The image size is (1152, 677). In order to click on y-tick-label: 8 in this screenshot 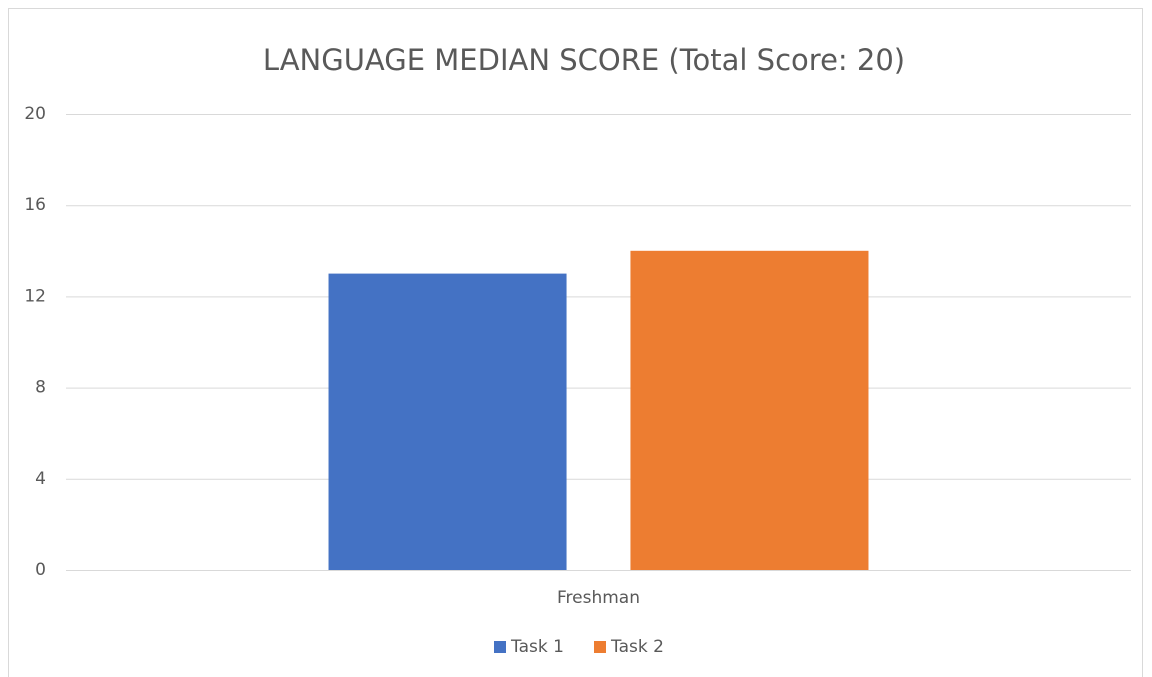, I will do `click(40, 388)`.